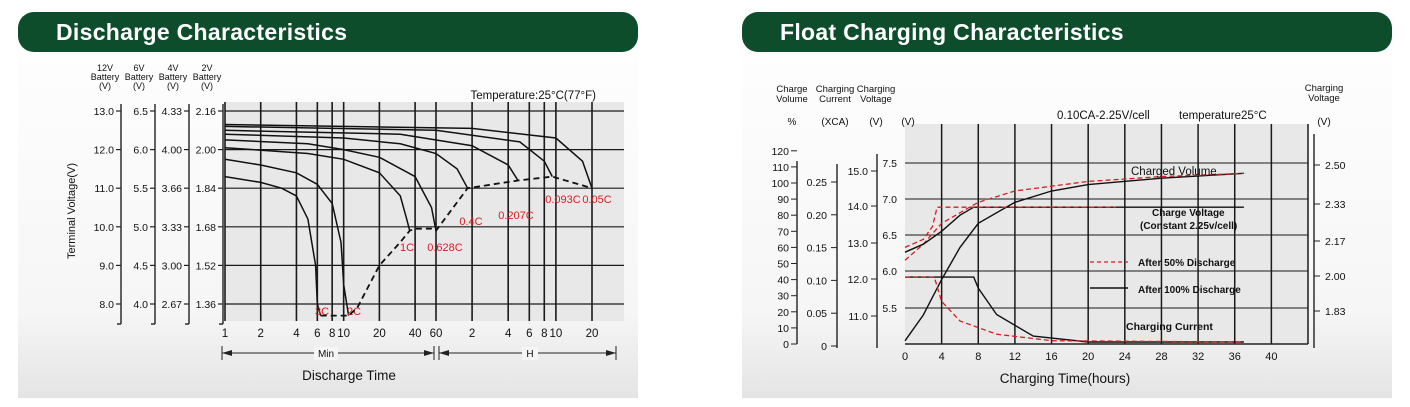 This screenshot has width=1410, height=407. I want to click on float-axis-header: Current, so click(835, 99).